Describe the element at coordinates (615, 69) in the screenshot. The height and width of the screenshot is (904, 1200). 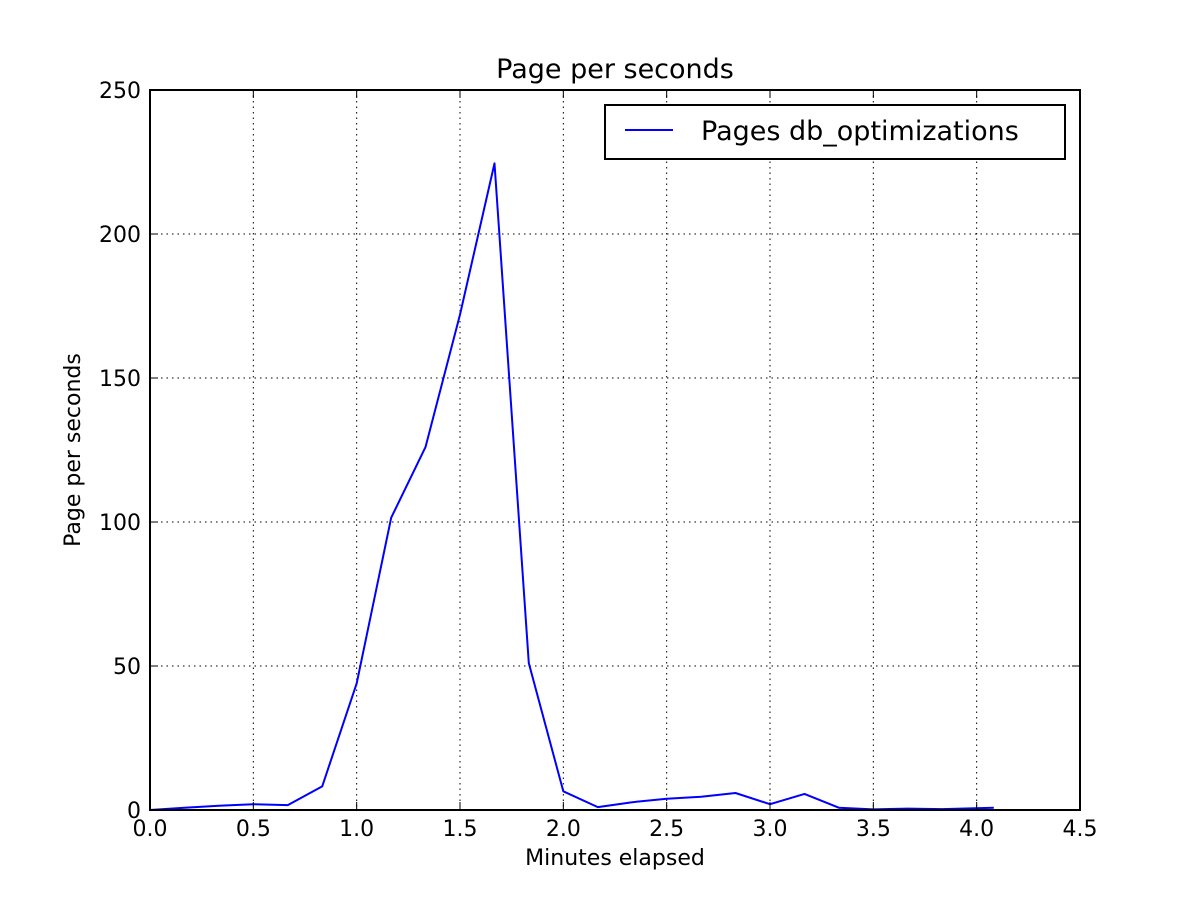
I see `chart-title: Page per seconds` at that location.